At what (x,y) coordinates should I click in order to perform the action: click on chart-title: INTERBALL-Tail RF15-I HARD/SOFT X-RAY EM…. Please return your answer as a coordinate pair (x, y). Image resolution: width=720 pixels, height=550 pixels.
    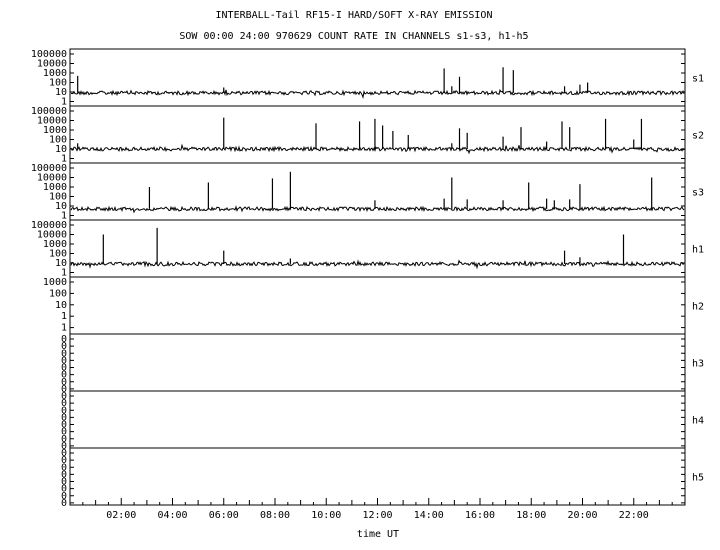
    Looking at the image, I should click on (354, 15).